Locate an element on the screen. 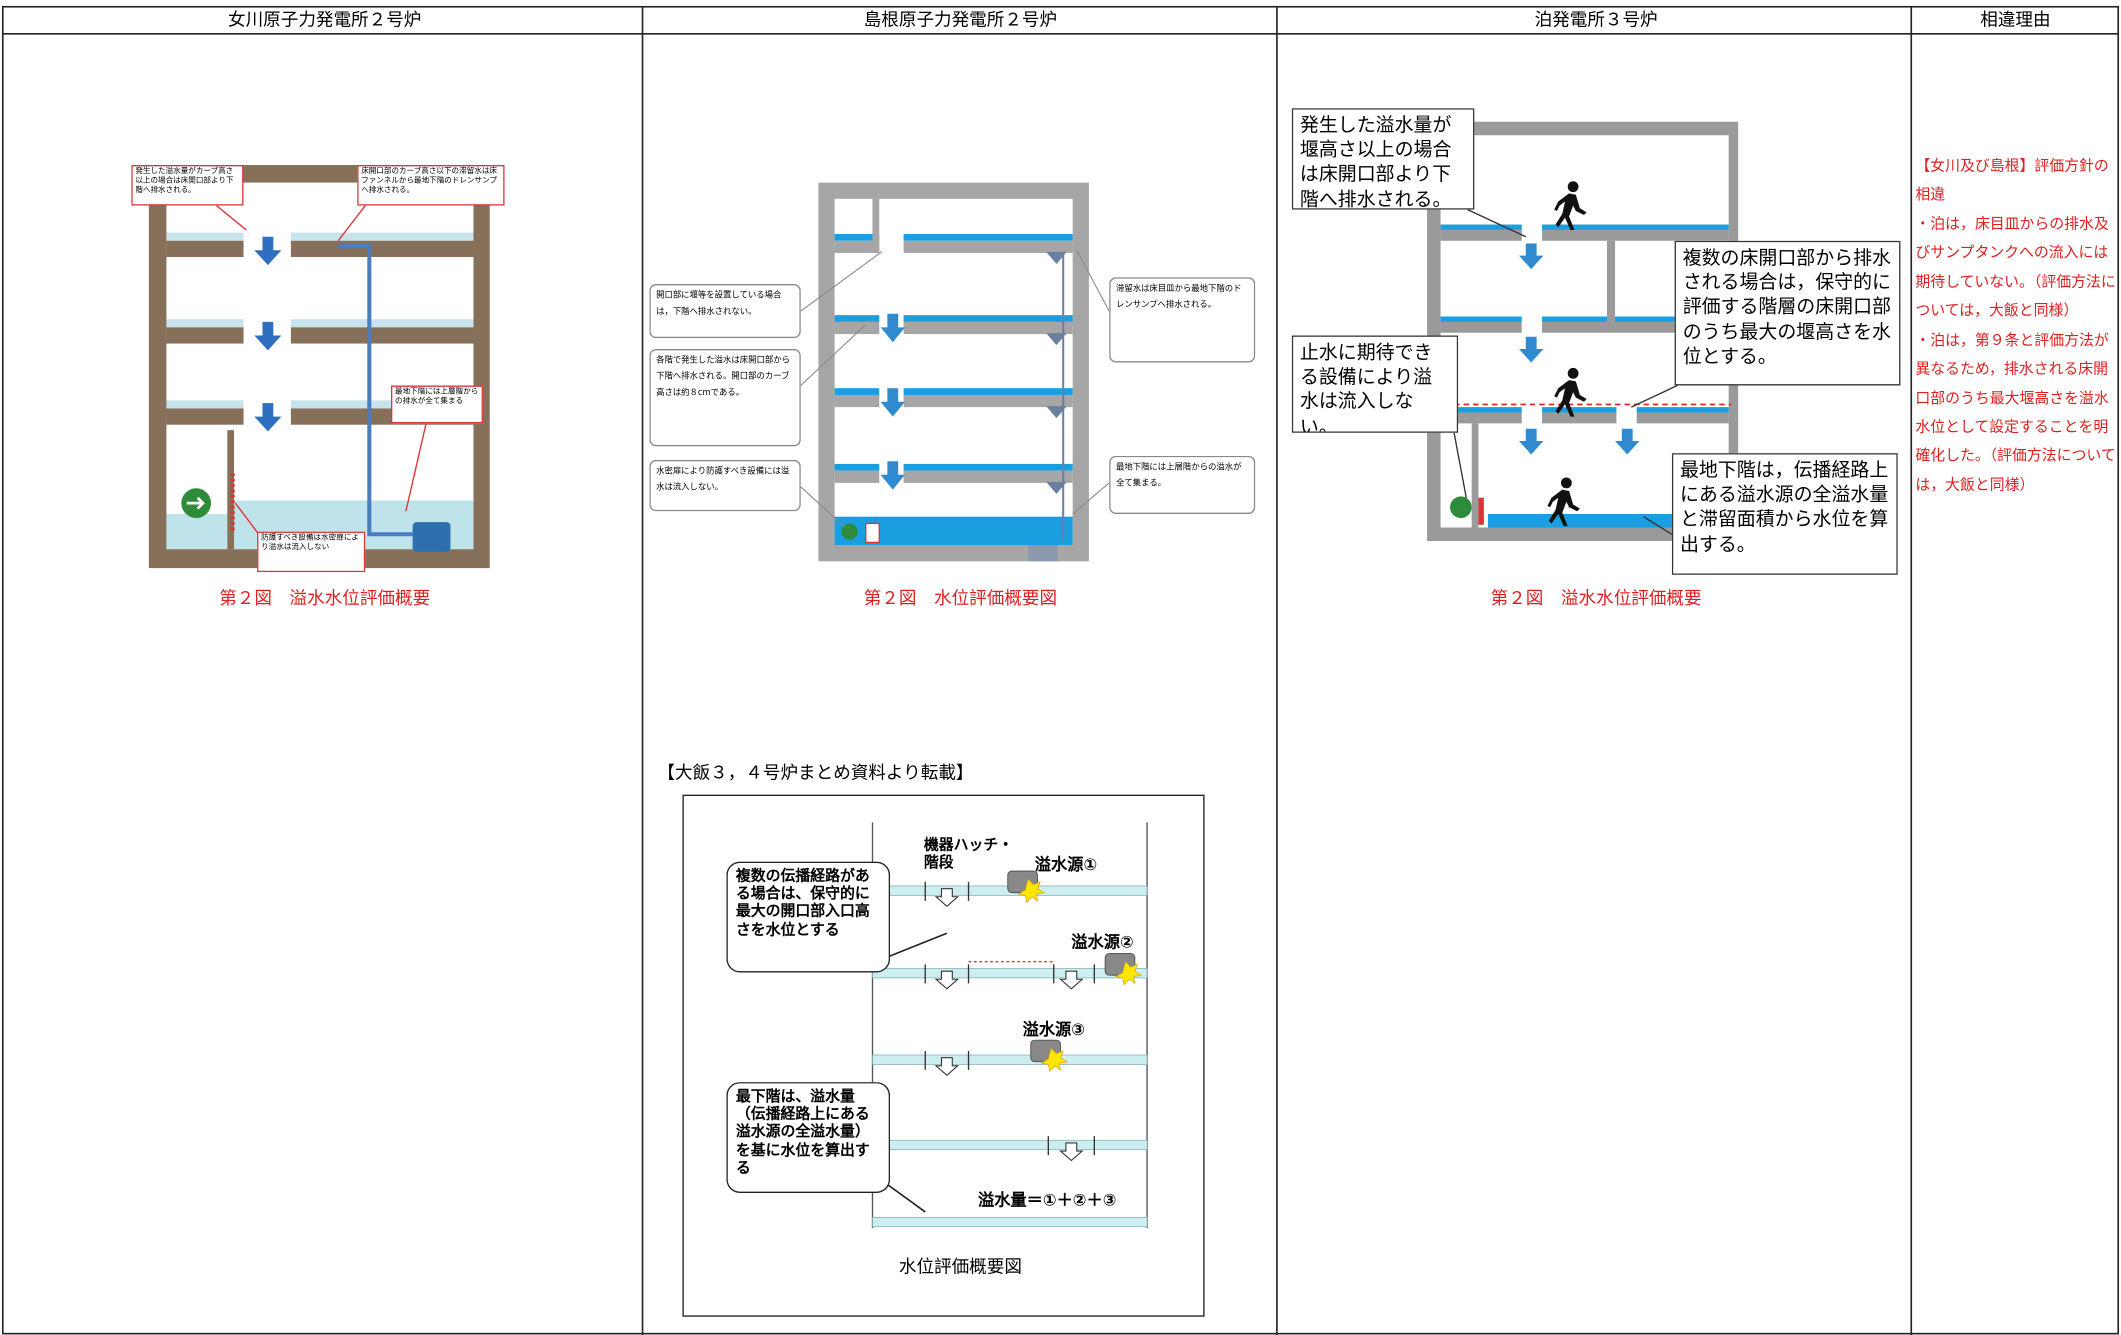  ohi-diagram-part-part is located at coordinates (1054, 1059).